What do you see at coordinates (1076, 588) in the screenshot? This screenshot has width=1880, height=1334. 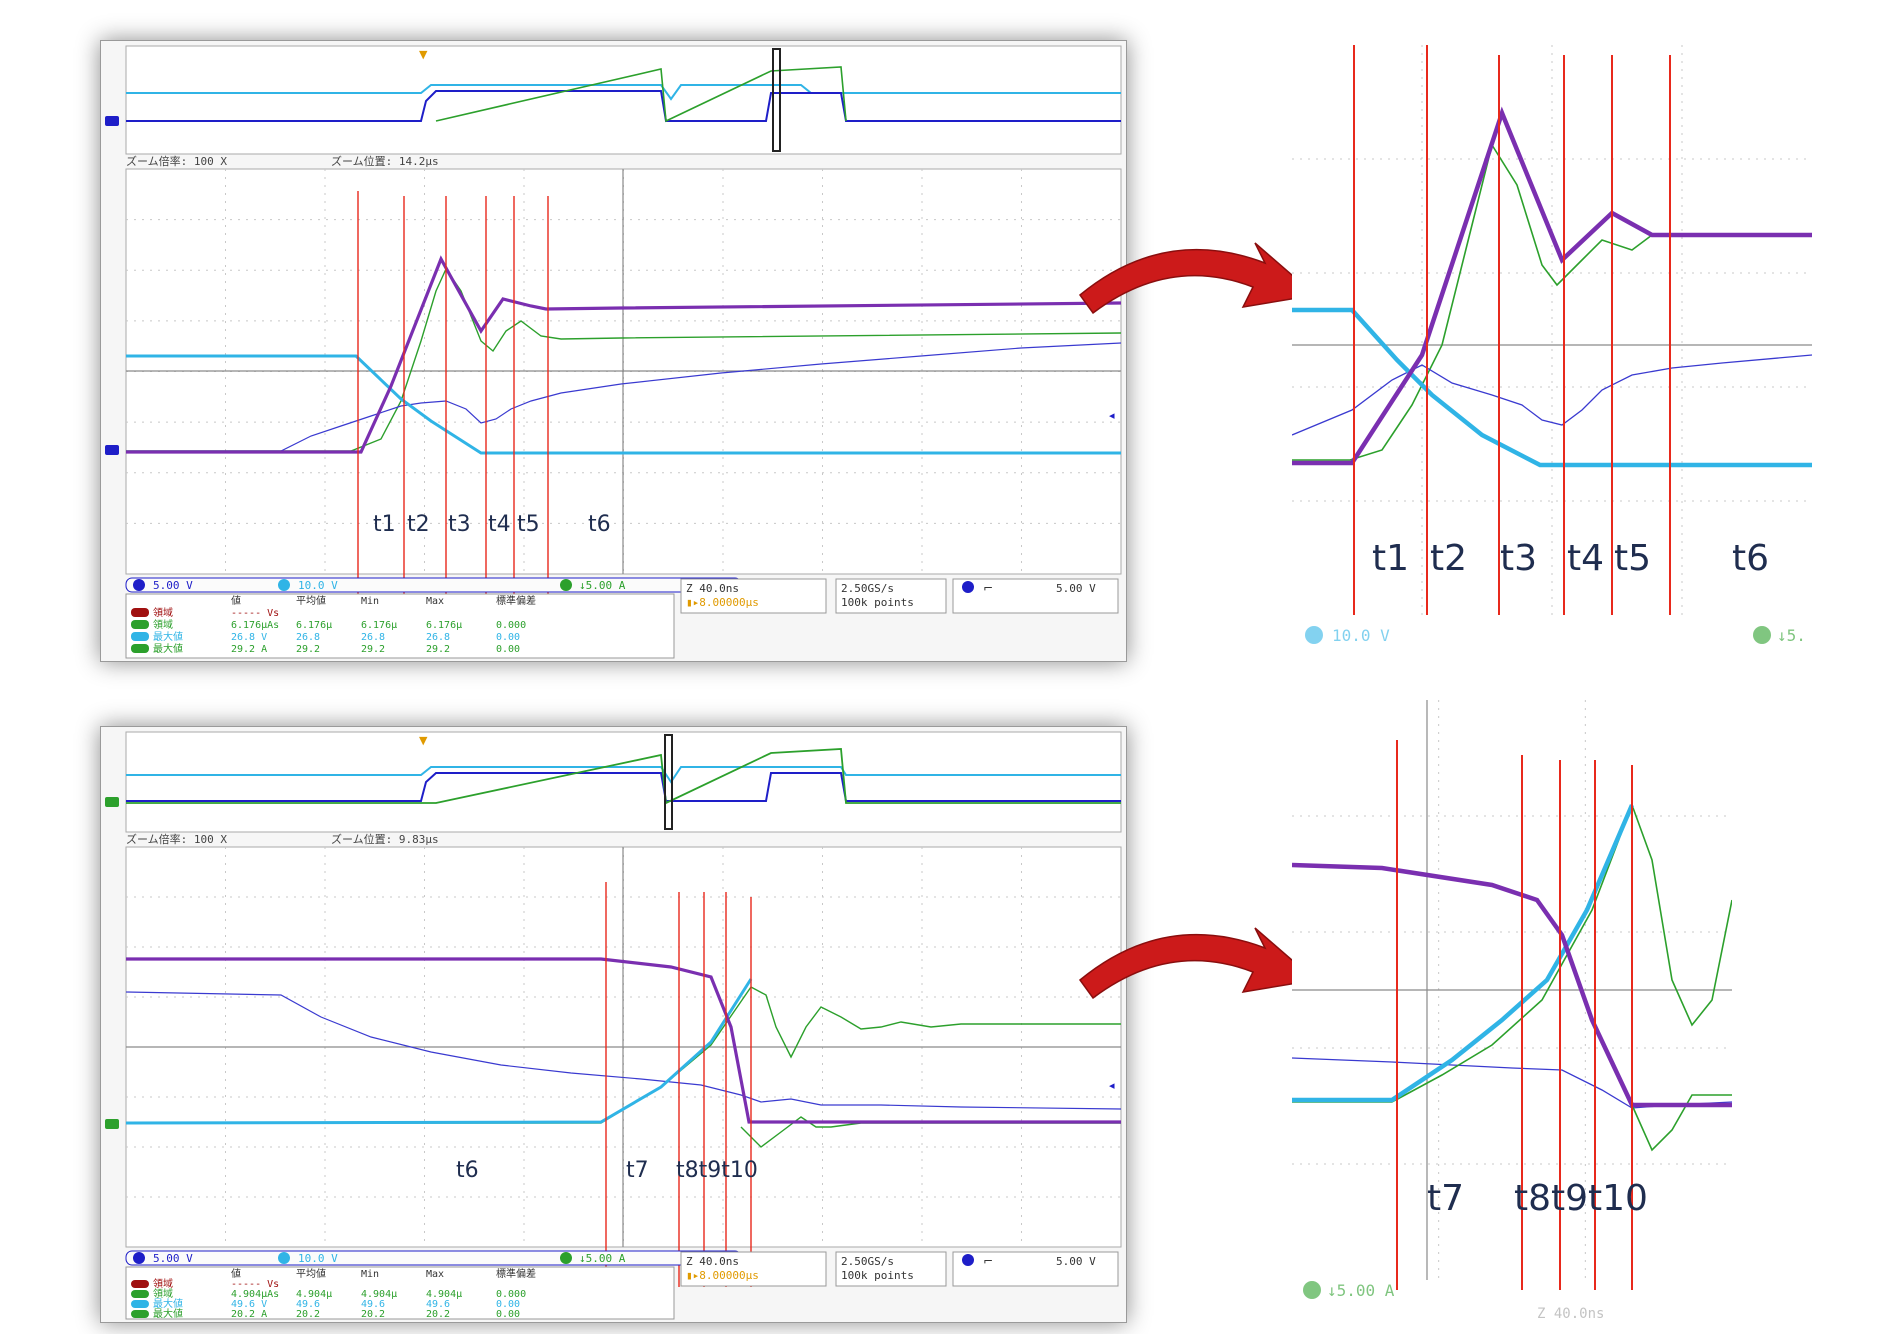 I see `trigger-level-text: 5.00 V` at bounding box center [1076, 588].